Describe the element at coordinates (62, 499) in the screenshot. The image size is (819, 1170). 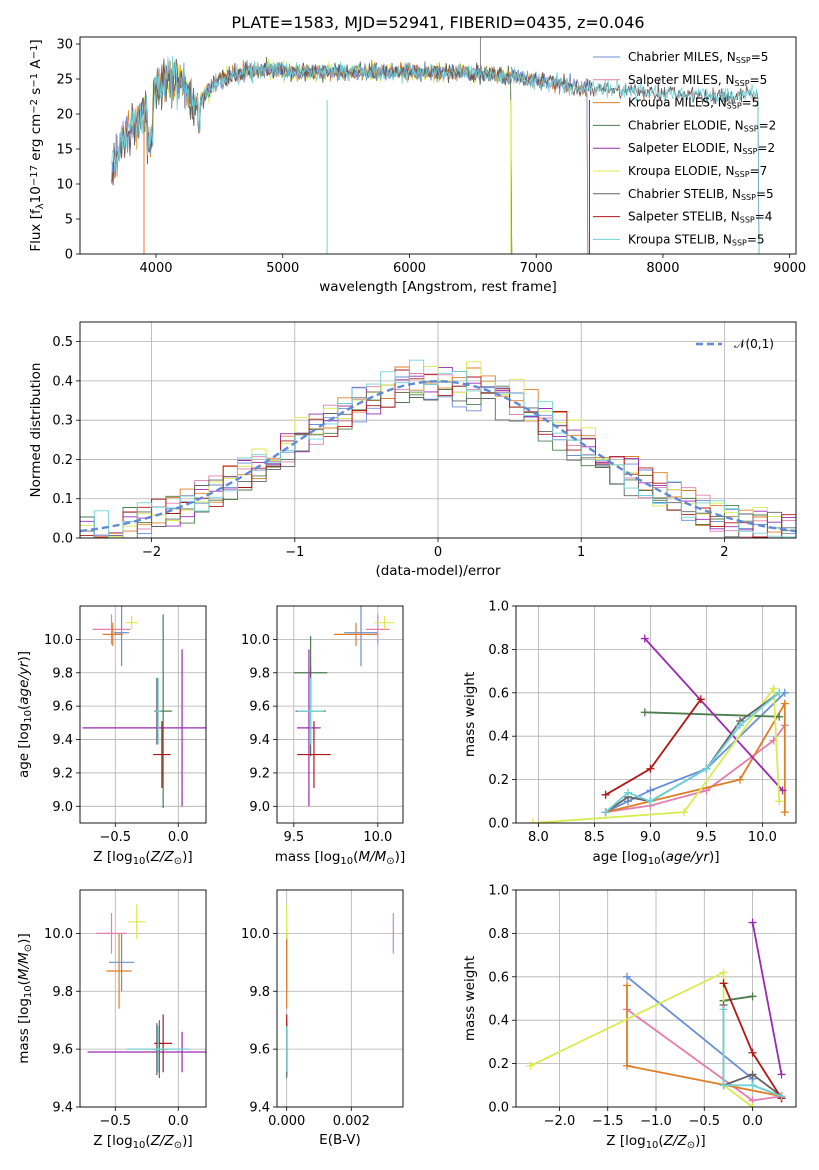
I see `y-tick-label: 0.1` at that location.